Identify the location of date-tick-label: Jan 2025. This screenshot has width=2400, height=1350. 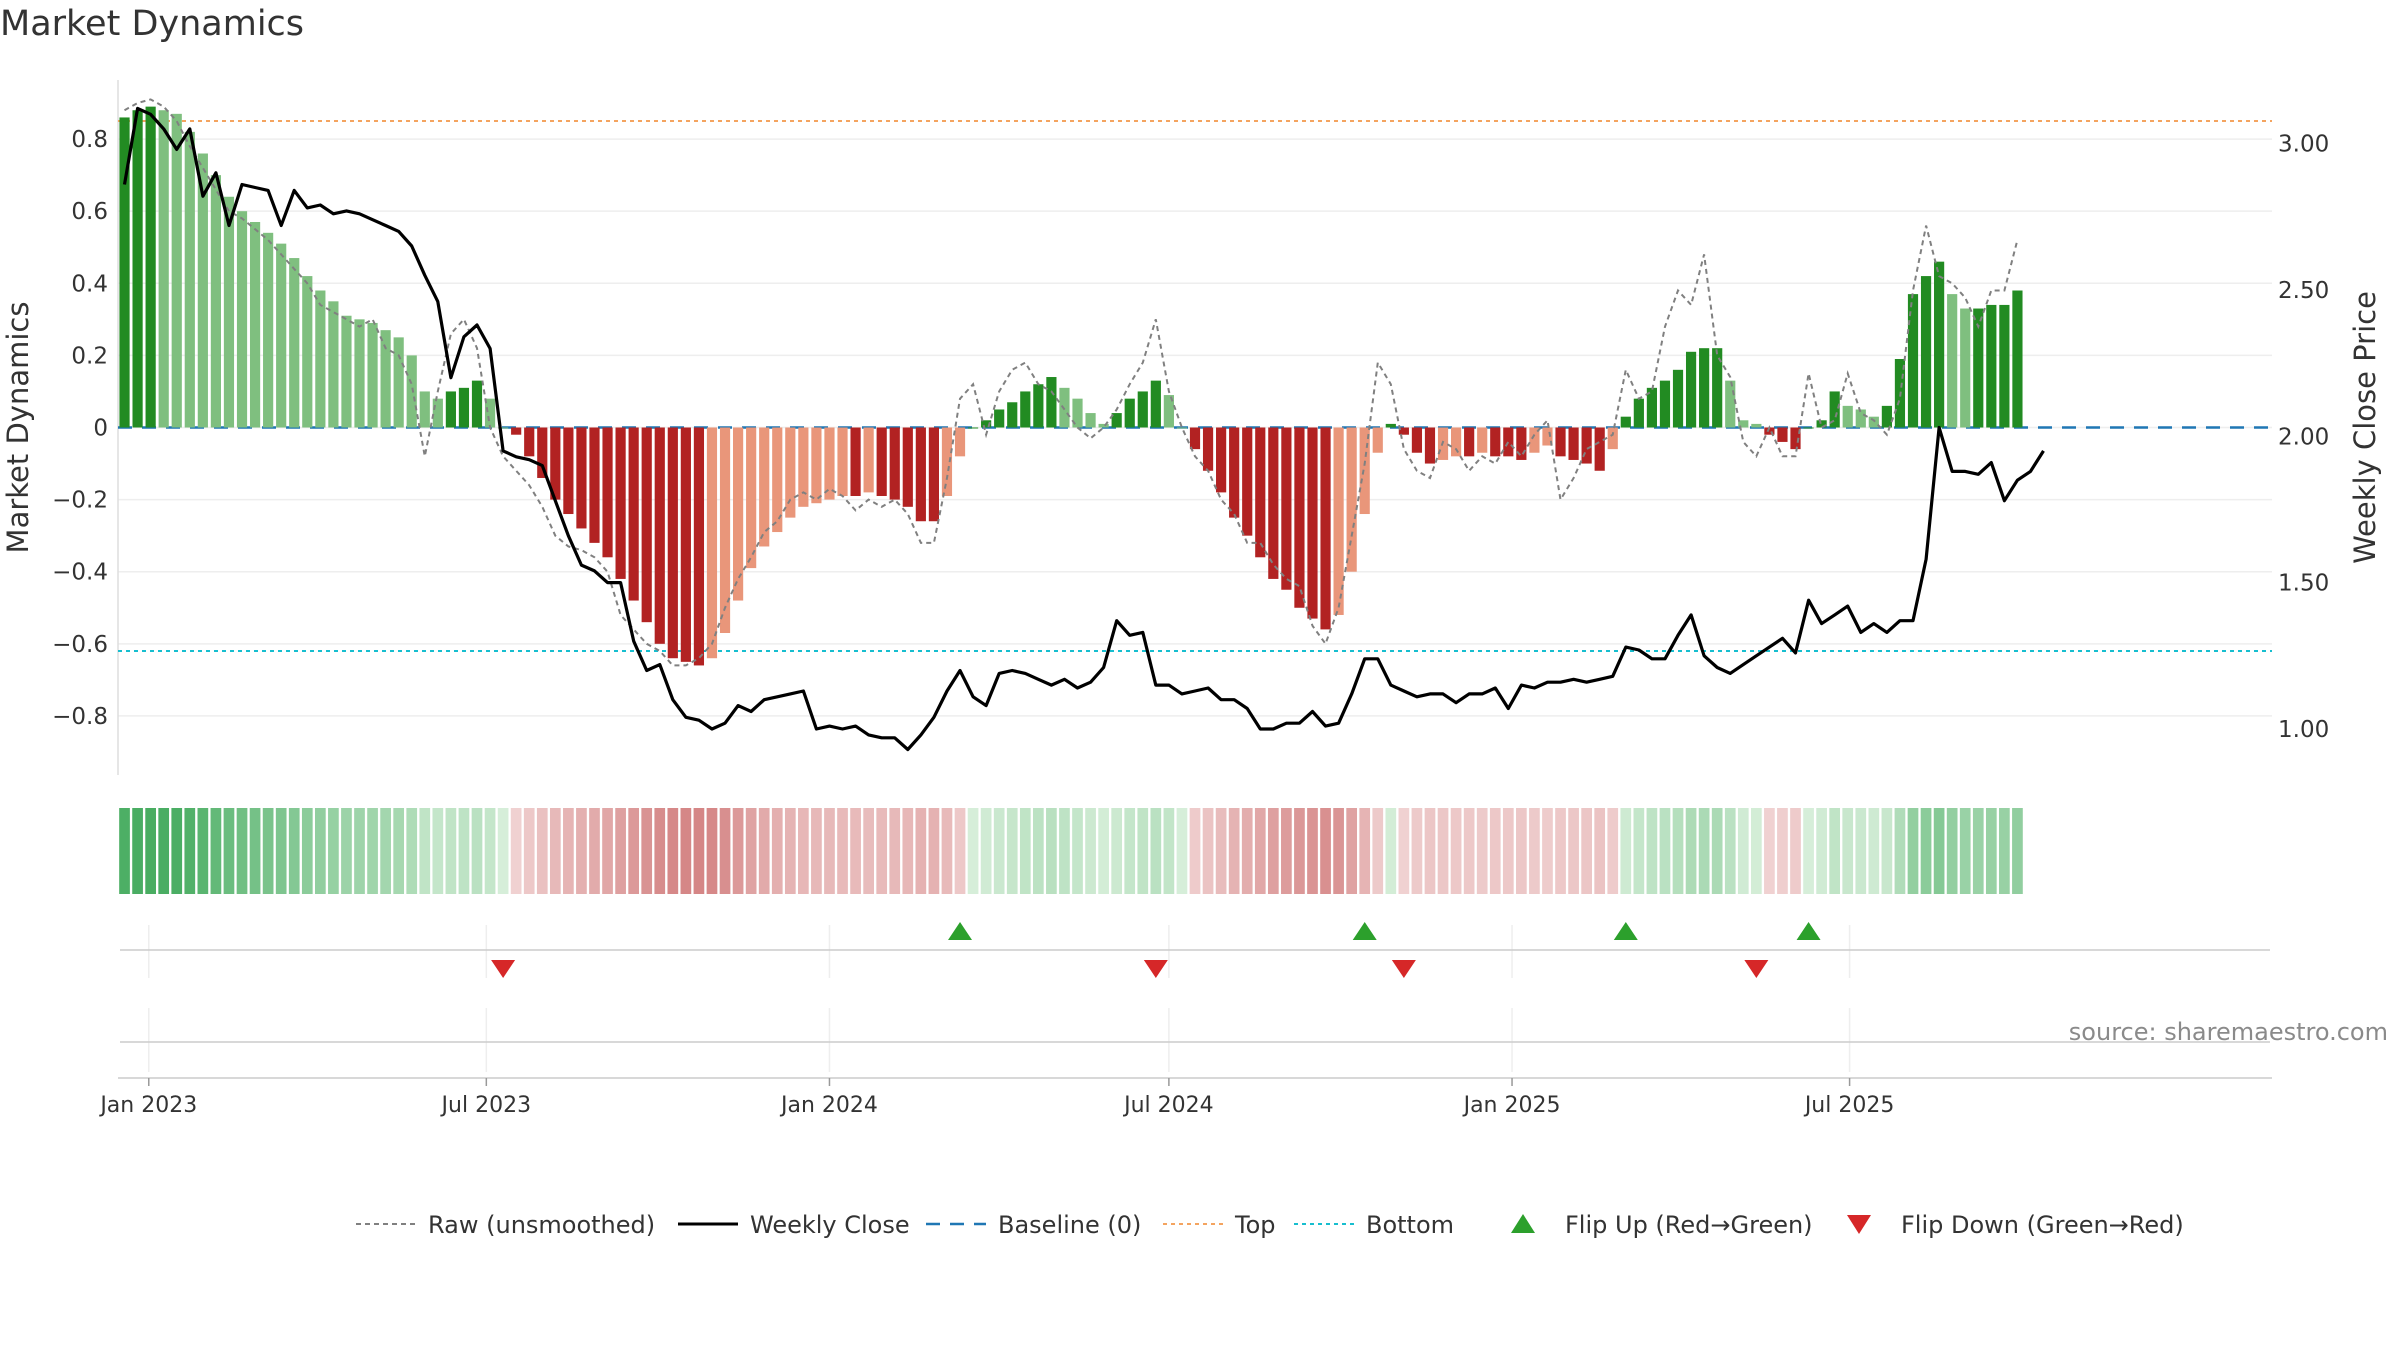
(1511, 1105).